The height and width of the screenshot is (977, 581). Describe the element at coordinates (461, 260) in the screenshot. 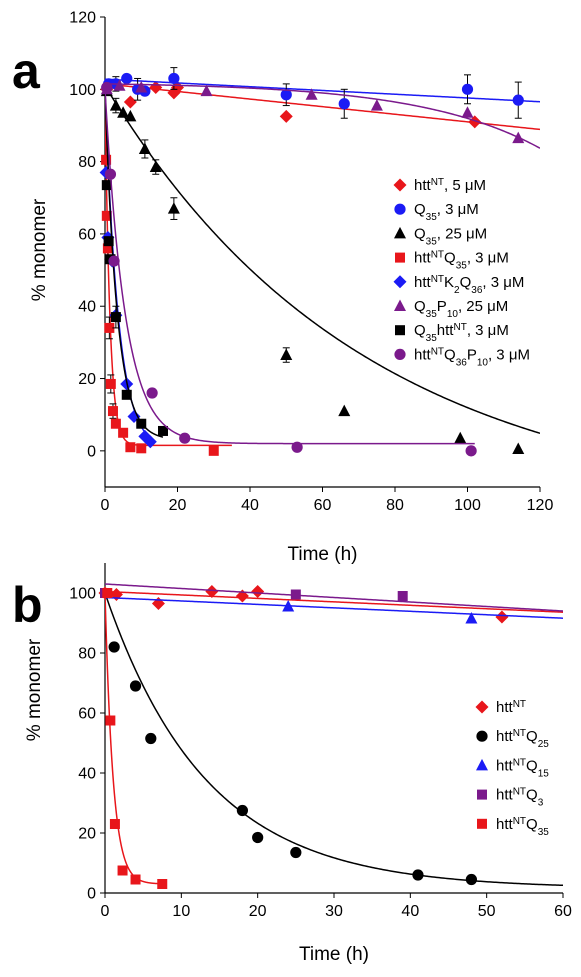

I see `legend-label: httNTQ35, 3 μM` at that location.